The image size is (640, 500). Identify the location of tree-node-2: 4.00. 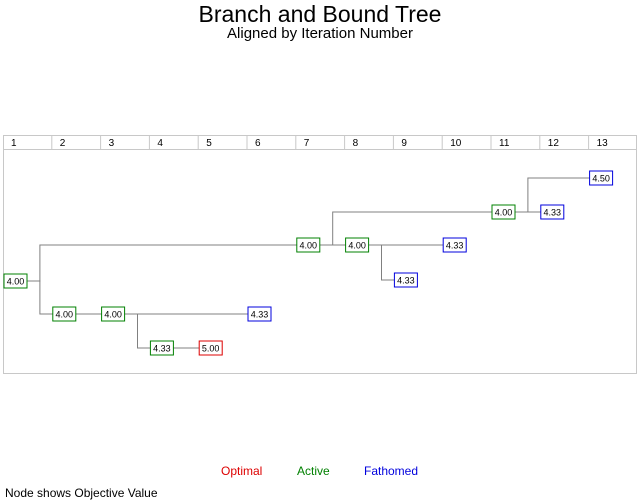
(64, 314).